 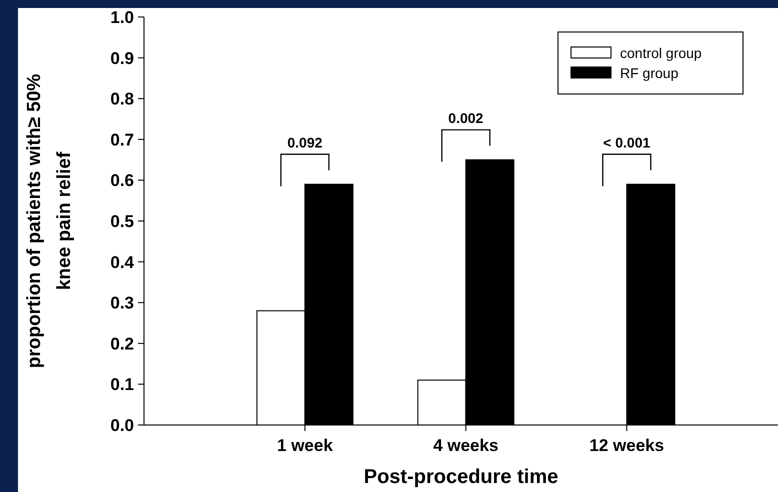 I want to click on annotation: < 0.001, so click(x=626, y=142).